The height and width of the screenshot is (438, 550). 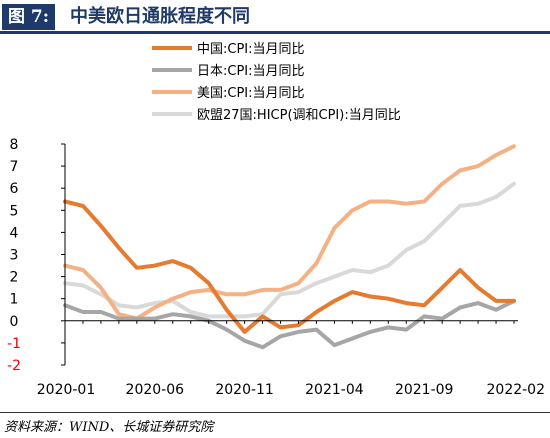 I want to click on footer-rule, so click(x=275, y=412).